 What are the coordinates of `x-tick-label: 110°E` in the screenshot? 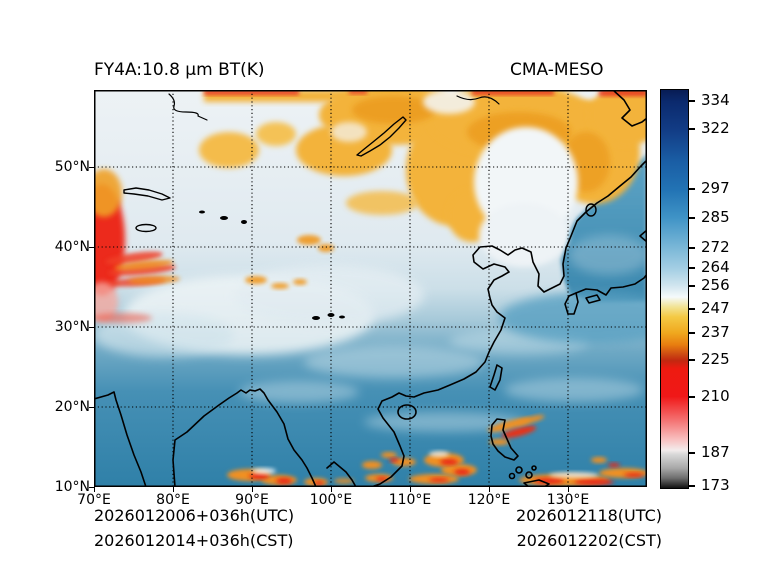 It's located at (410, 500).